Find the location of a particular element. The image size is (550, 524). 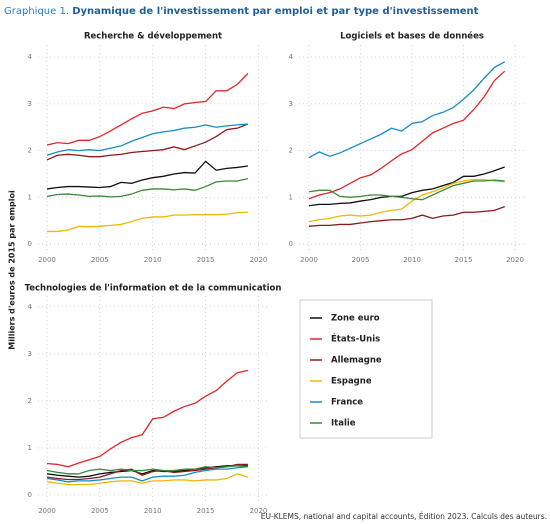

legend-label: Allemagne is located at coordinates (356, 361).